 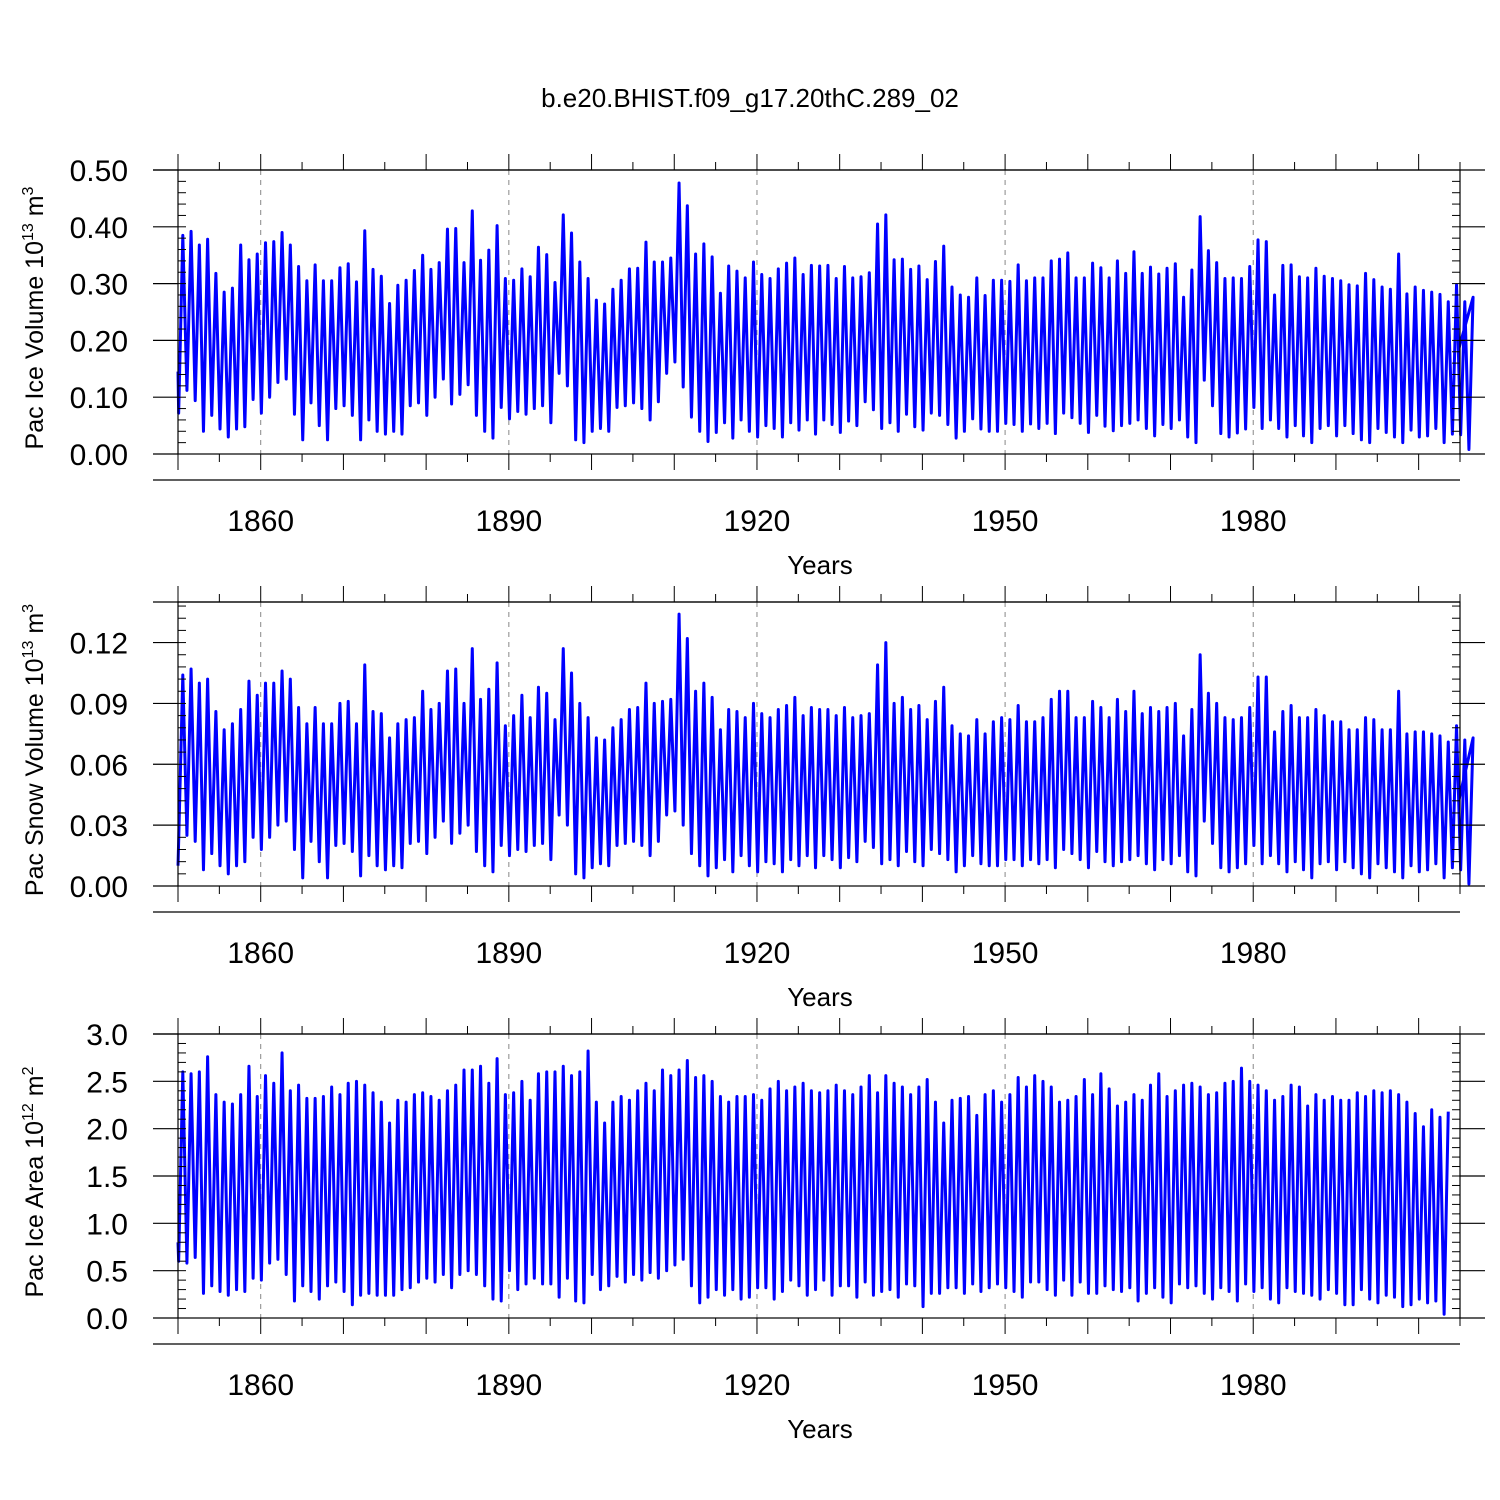 I want to click on y-tick-label: 1.5, so click(x=107, y=1177).